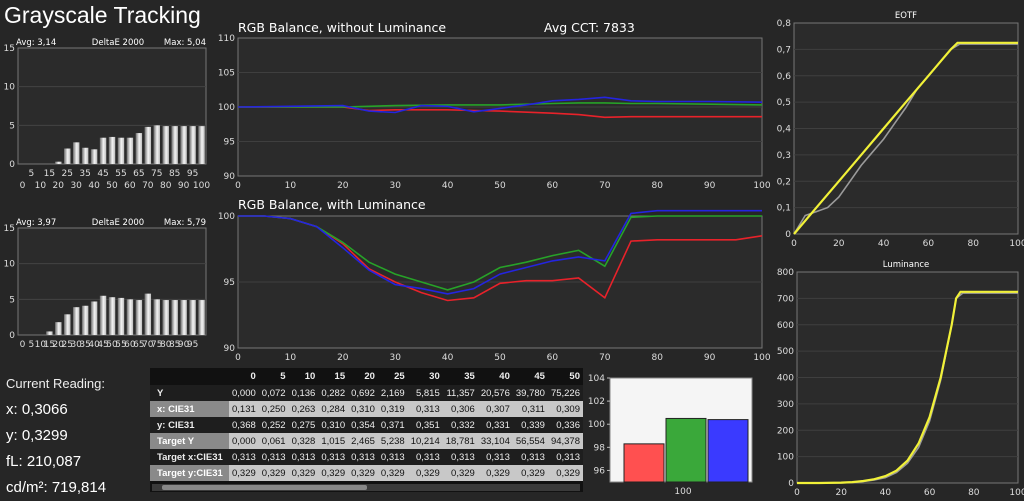 The height and width of the screenshot is (501, 1024). Describe the element at coordinates (37, 409) in the screenshot. I see `reading-x-value: x: 0,3066` at that location.